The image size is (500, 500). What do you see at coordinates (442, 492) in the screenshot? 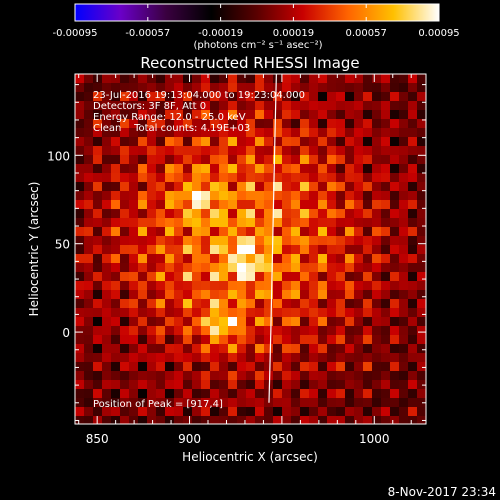
I see `timestamp: 8-Nov-2017 23:34` at bounding box center [442, 492].